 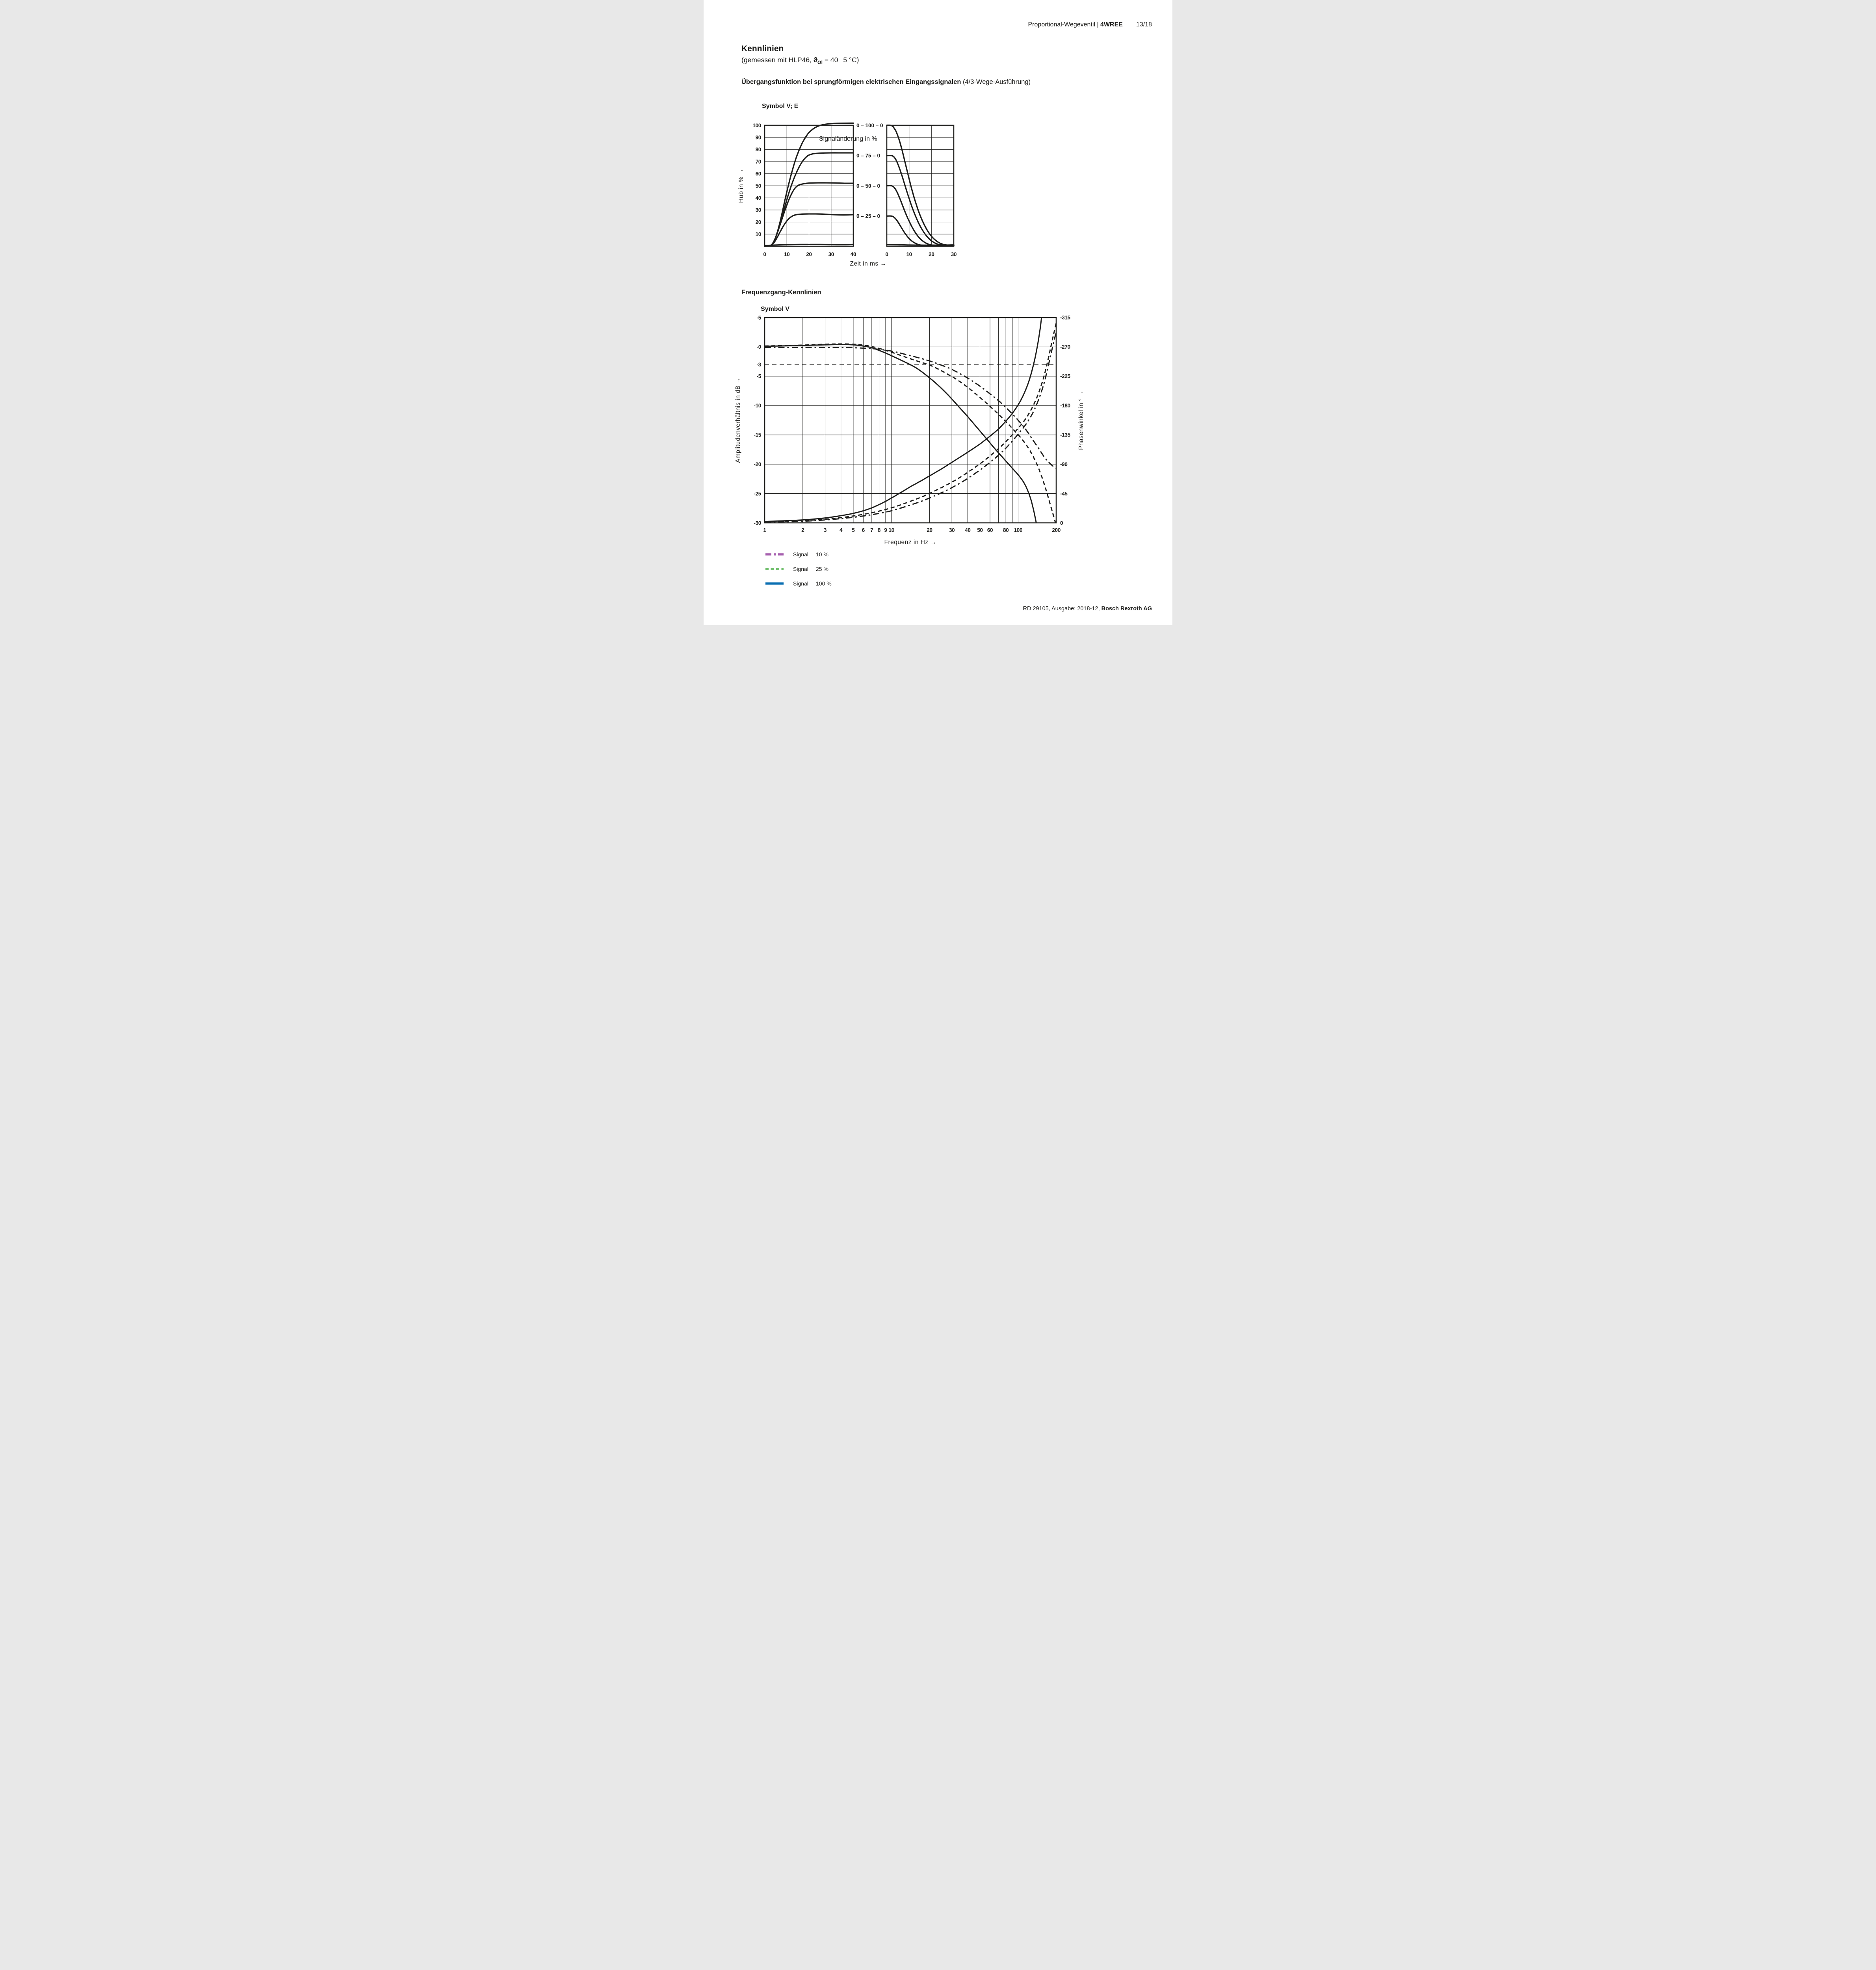 I want to click on step-x-ticks: 0 10 20 30 40 0 10 20 30, so click(x=860, y=254).